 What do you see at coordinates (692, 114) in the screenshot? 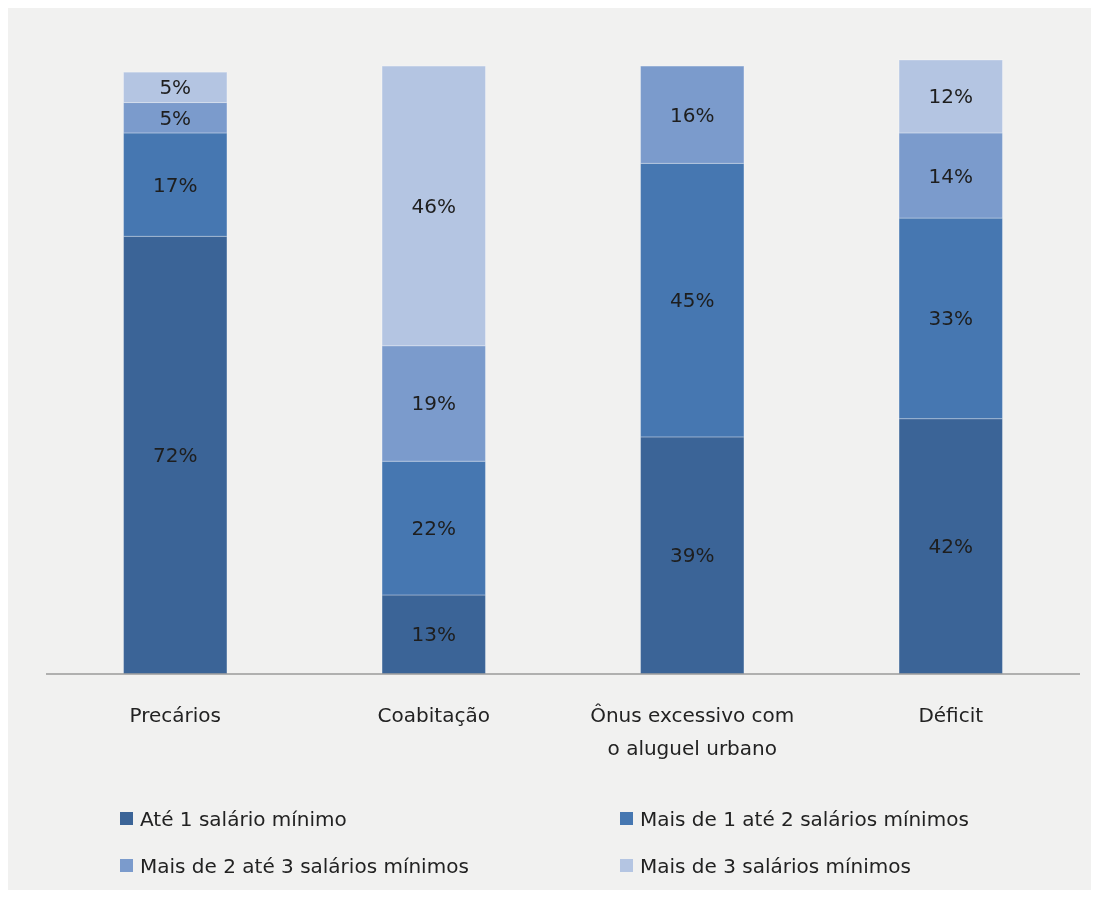
I see `data-label: 16%` at bounding box center [692, 114].